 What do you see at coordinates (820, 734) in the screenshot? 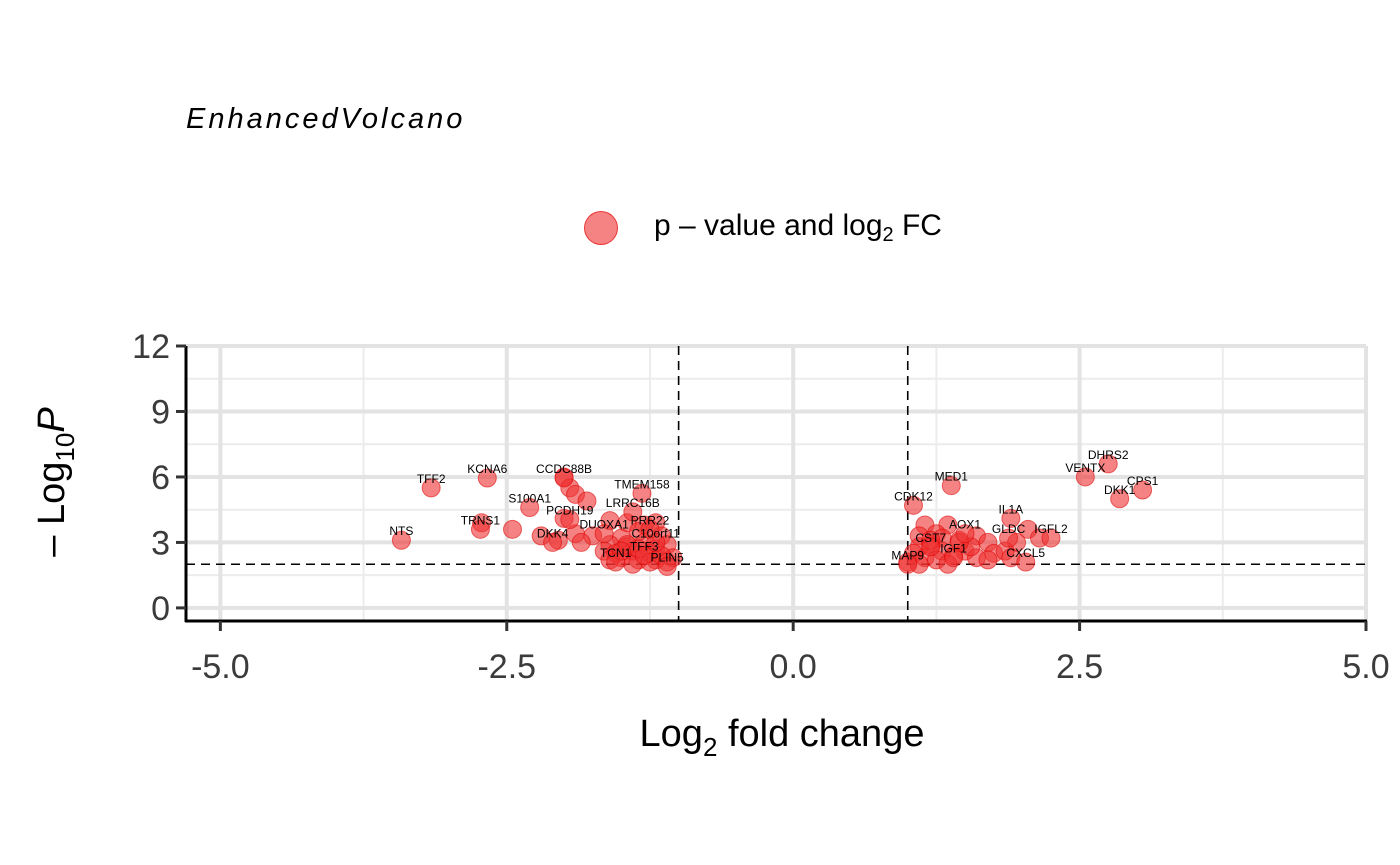
I see `x-axis-title-rest: fold change` at bounding box center [820, 734].